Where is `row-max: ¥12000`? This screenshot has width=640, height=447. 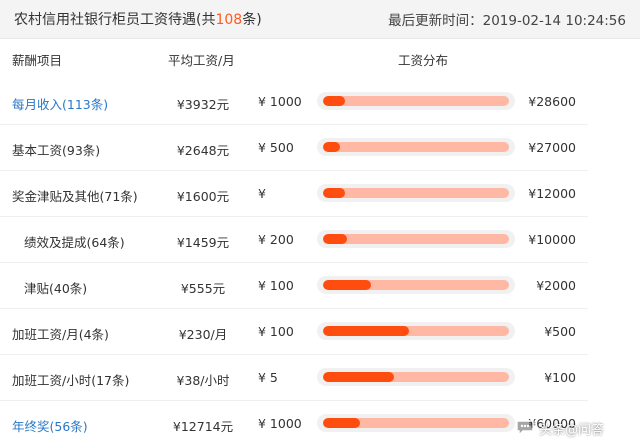
row-max: ¥12000 is located at coordinates (552, 193).